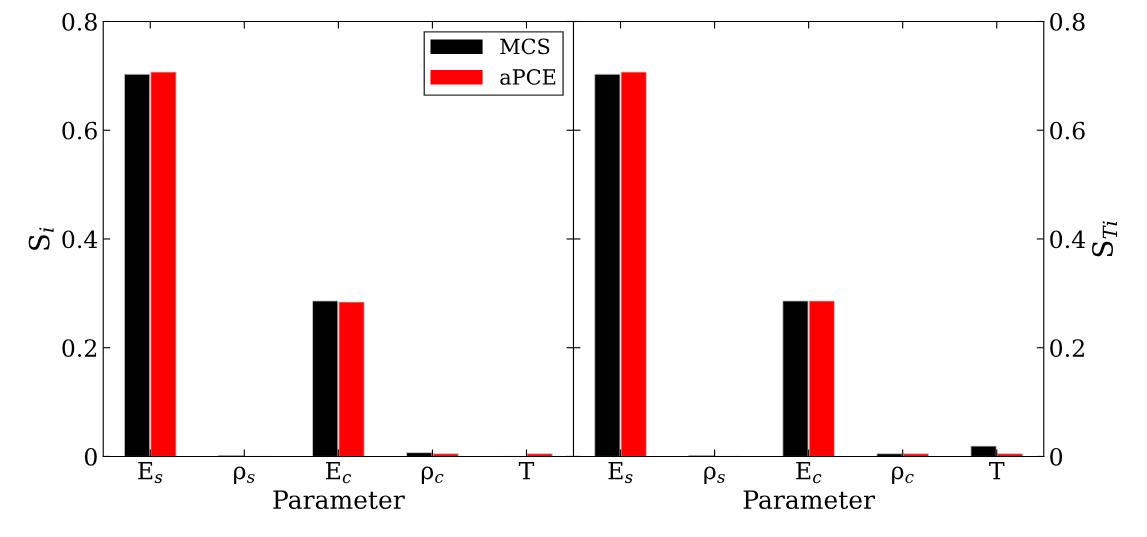 The height and width of the screenshot is (537, 1147). What do you see at coordinates (528, 77) in the screenshot?
I see `legend-label: aPCE` at bounding box center [528, 77].